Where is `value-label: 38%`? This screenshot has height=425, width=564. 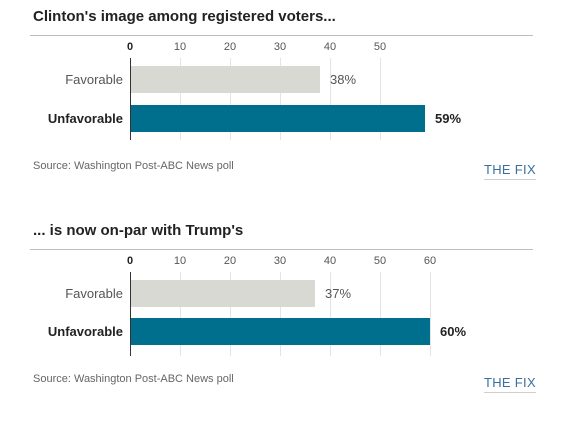 value-label: 38% is located at coordinates (343, 79).